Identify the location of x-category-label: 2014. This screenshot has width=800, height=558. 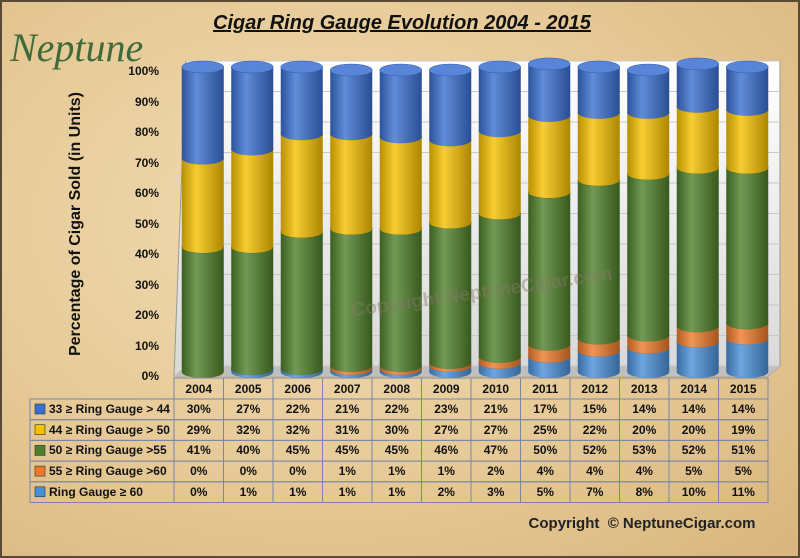
(694, 389).